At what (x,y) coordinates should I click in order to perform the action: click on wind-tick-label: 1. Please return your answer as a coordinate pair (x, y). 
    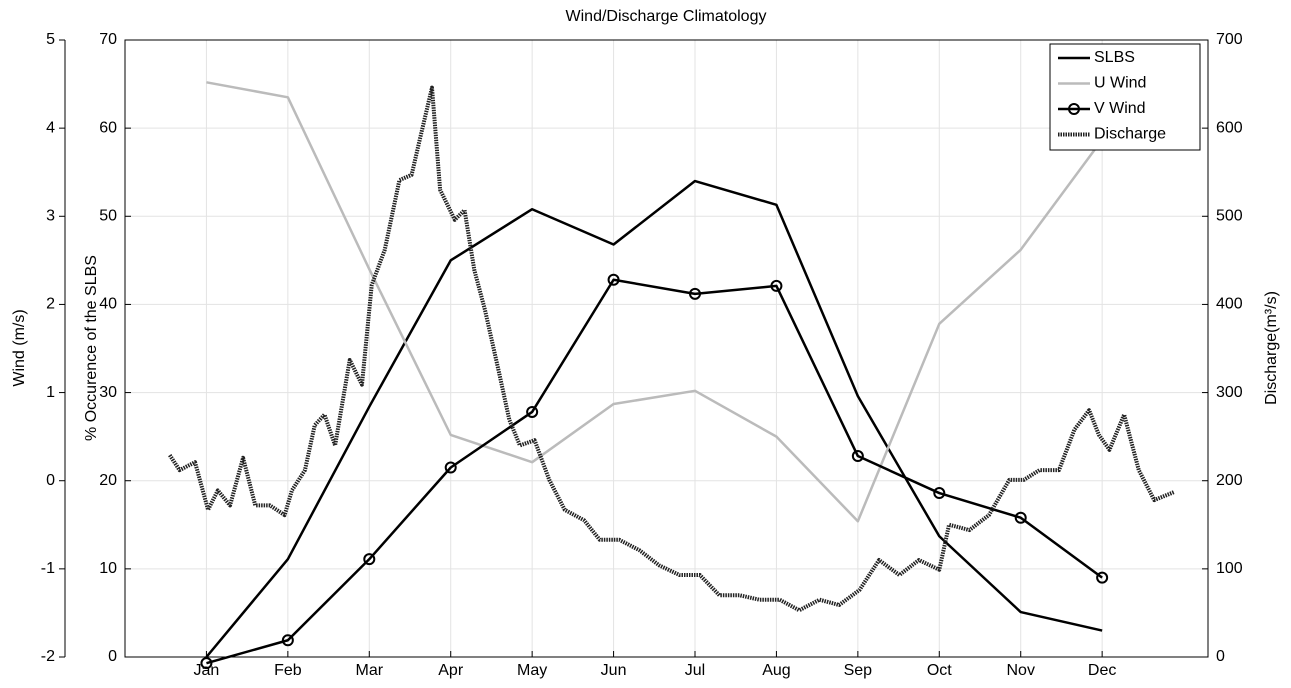
    Looking at the image, I should click on (50, 392).